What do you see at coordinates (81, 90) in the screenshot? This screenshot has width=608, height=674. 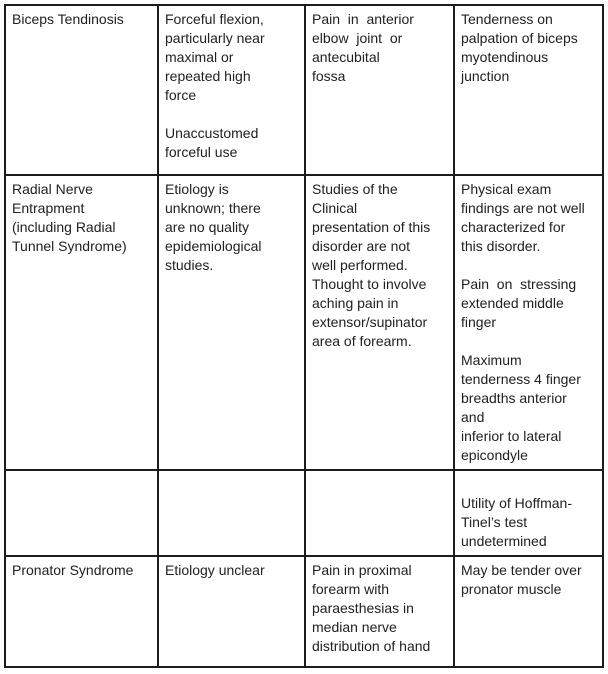 I see `table-cell-condition: Biceps Tendinosis` at bounding box center [81, 90].